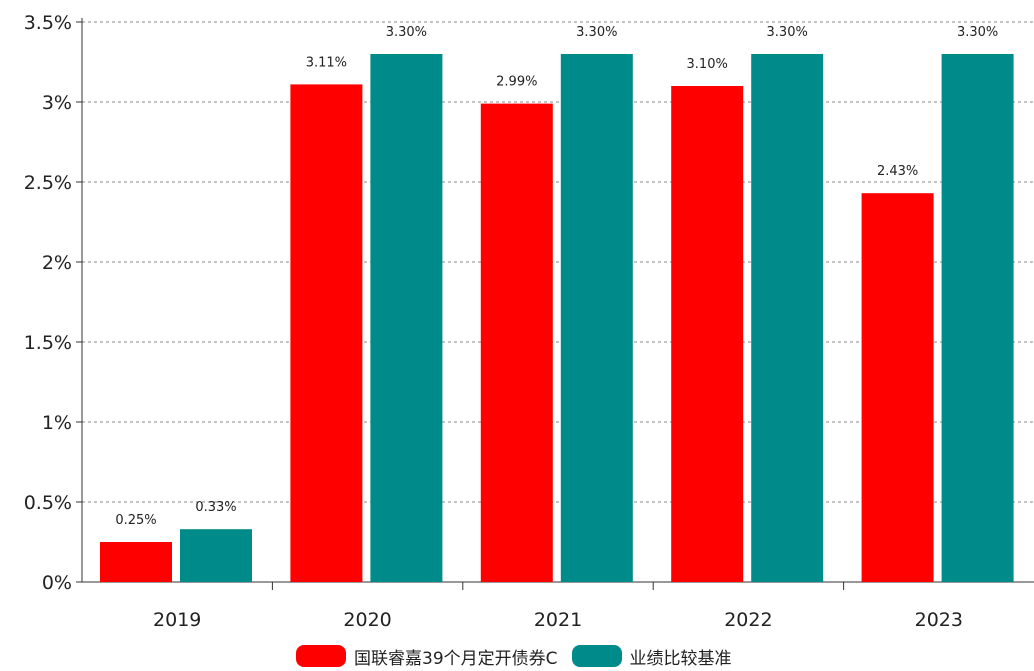  What do you see at coordinates (48, 23) in the screenshot?
I see `y-tick-label: 3.5%` at bounding box center [48, 23].